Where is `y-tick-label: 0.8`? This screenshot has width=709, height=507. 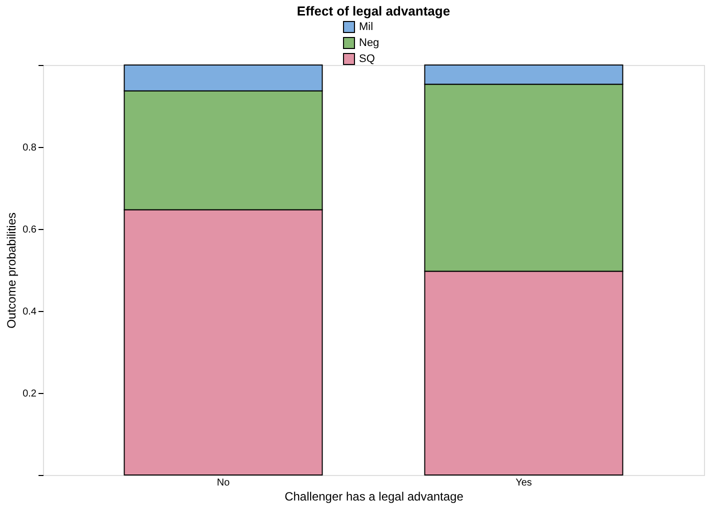 y-tick-label: 0.8 is located at coordinates (29, 148).